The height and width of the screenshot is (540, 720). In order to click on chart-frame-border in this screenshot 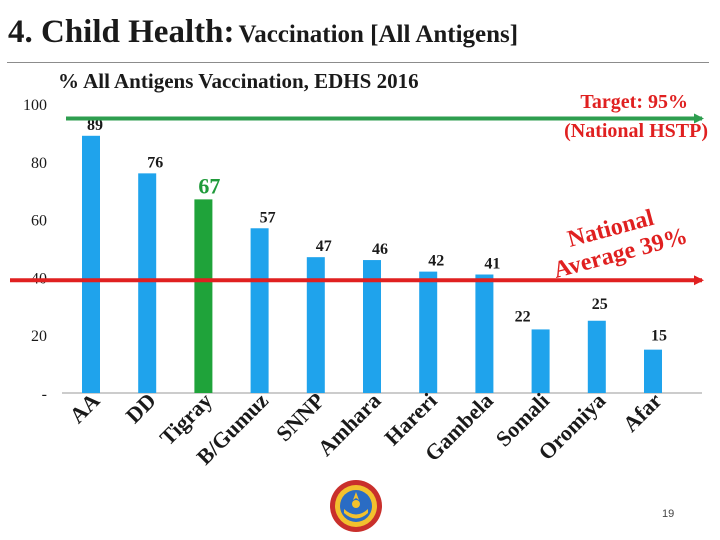, I will do `click(358, 63)`.